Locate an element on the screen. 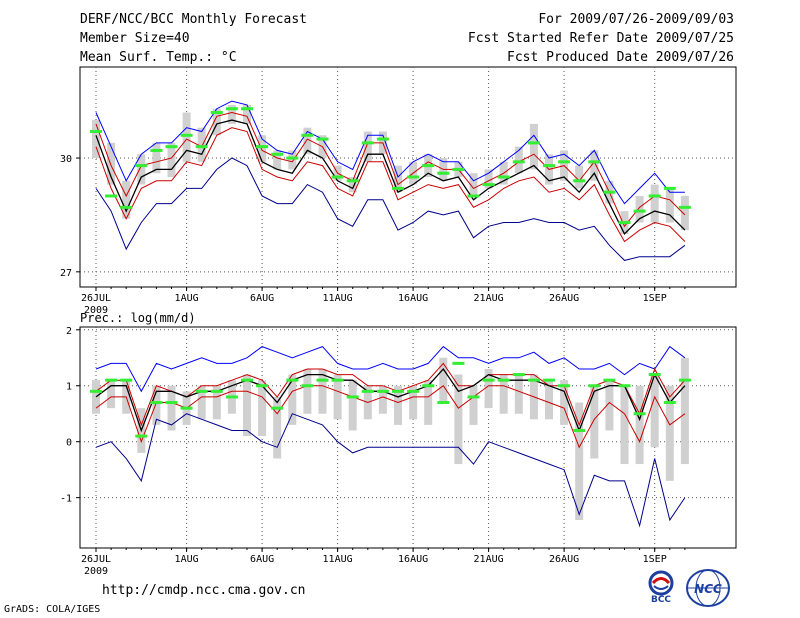 The width and height of the screenshot is (800, 618). series-upper-line is located at coordinates (390, 394).